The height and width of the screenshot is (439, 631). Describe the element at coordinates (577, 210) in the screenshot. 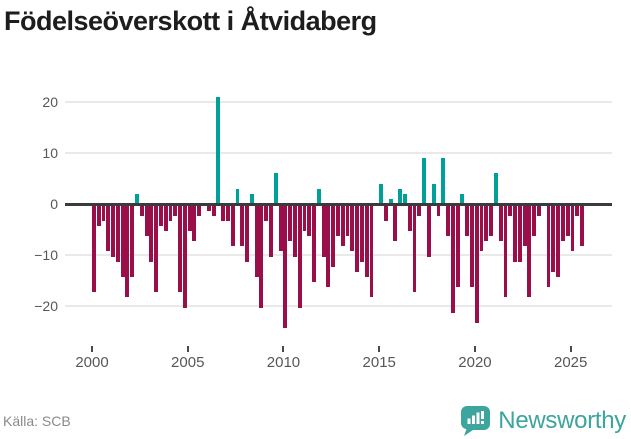

I see `bar-2025Q2` at that location.